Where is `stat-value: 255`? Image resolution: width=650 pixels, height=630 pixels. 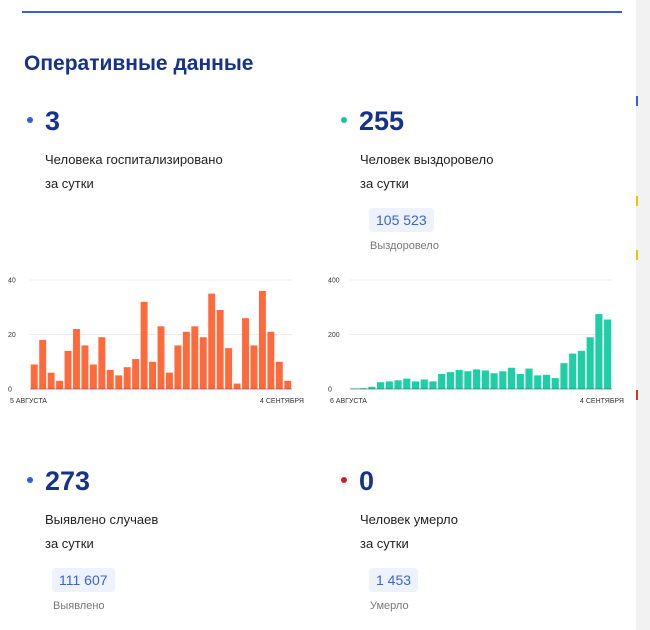 stat-value: 255 is located at coordinates (382, 121).